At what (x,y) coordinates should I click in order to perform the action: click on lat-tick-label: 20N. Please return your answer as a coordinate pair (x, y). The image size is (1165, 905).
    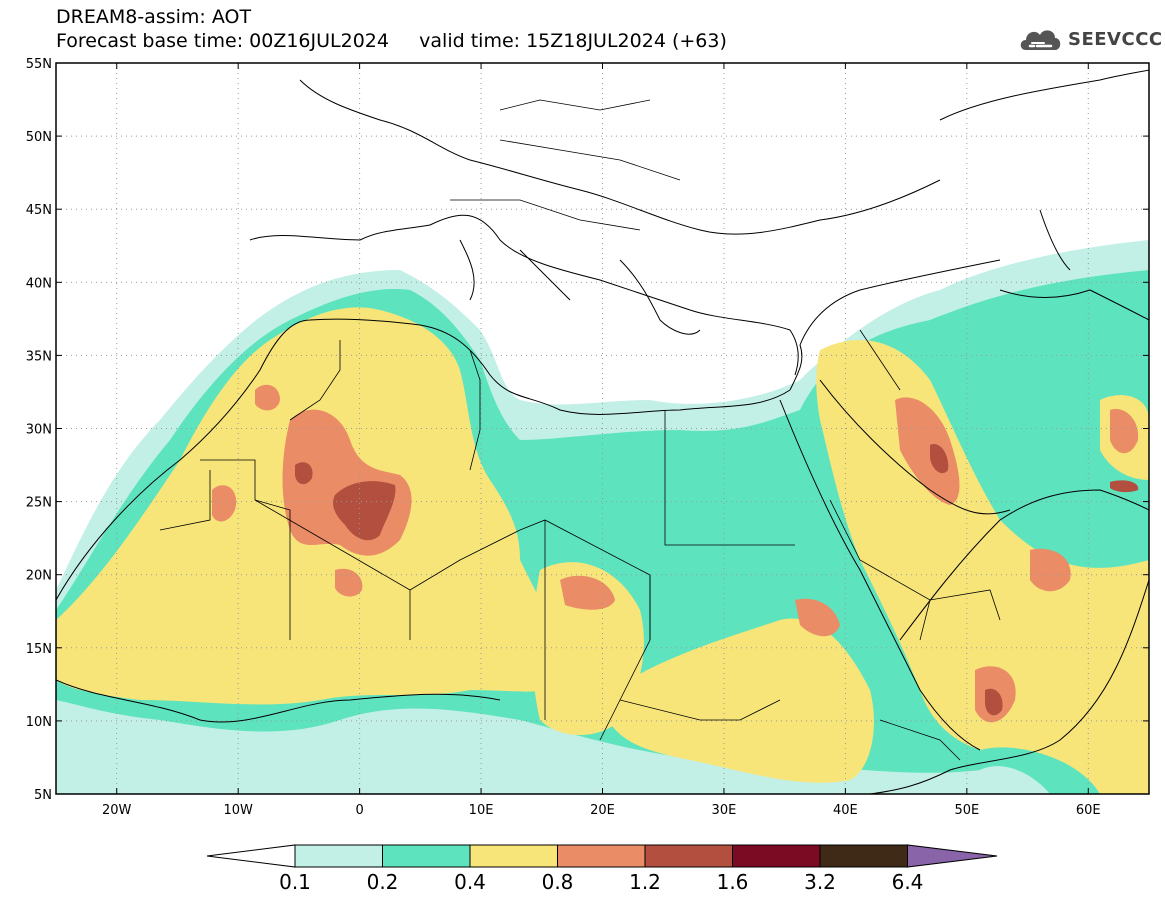
    Looking at the image, I should click on (39, 576).